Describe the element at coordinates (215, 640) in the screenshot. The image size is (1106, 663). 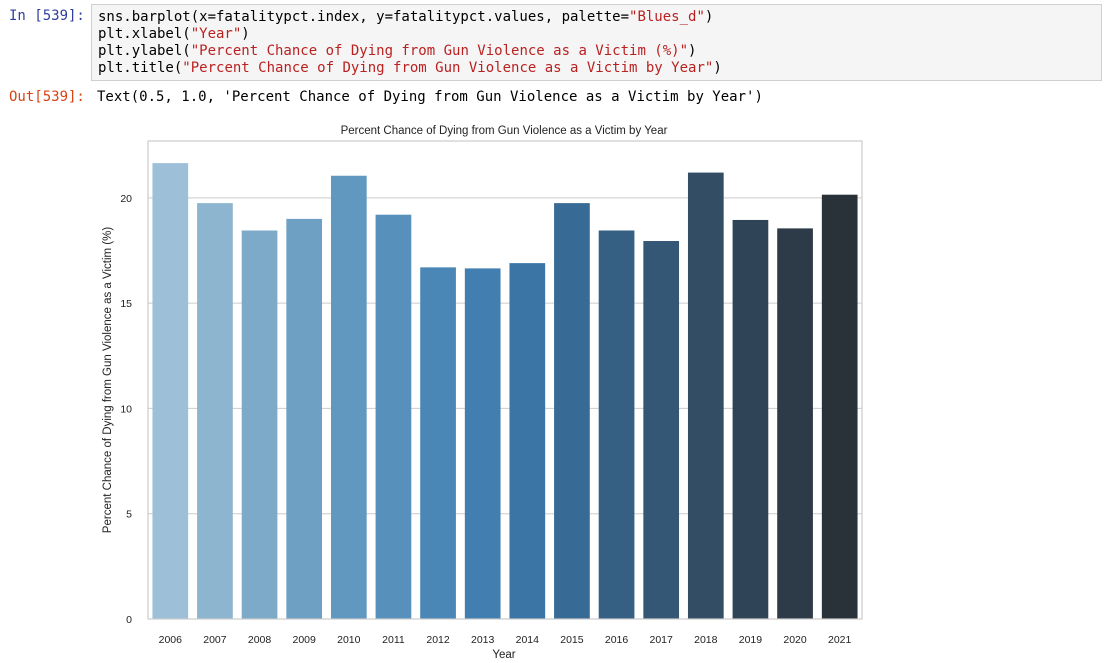
I see `x-tick-label: 2007` at that location.